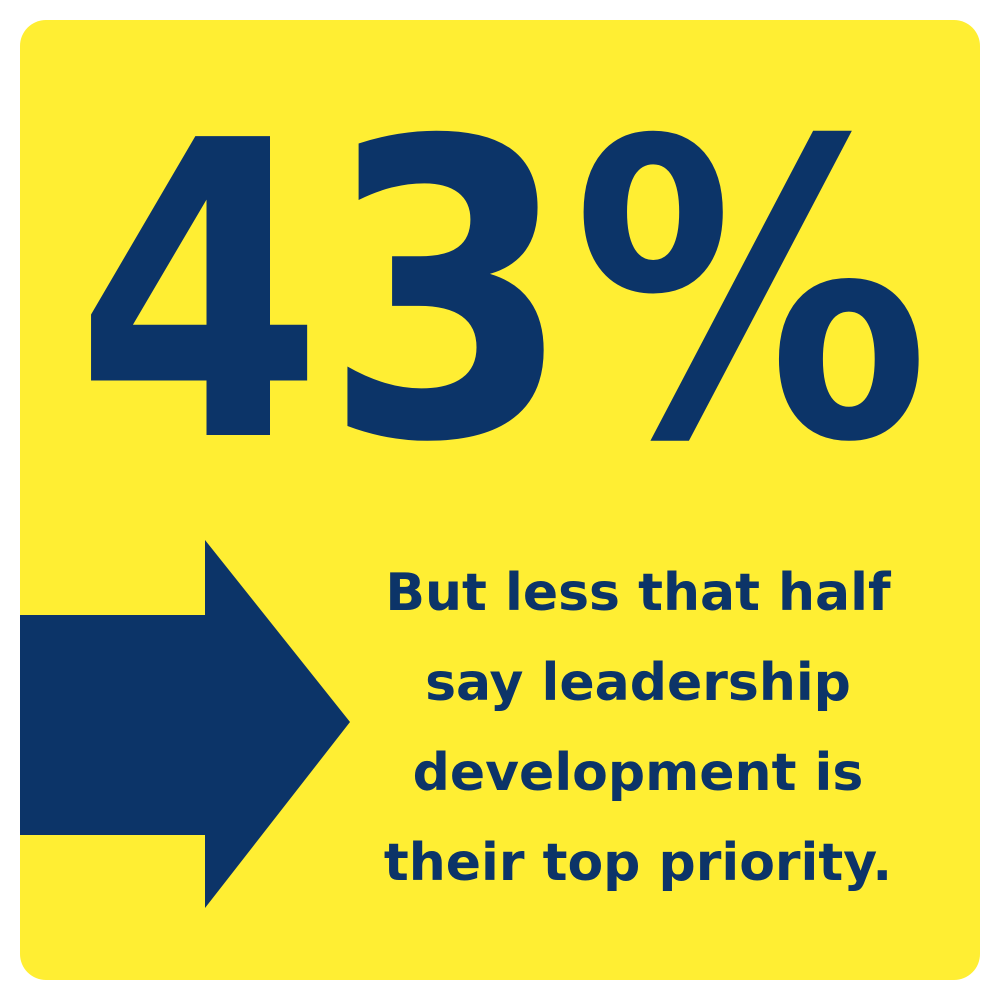  I want to click on caption-line: their top priority., so click(638, 863).